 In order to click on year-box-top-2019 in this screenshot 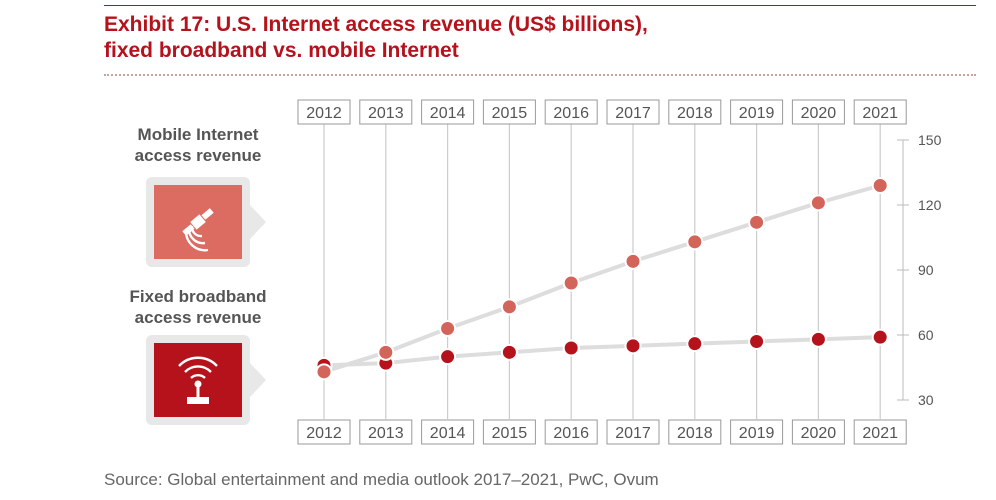, I will do `click(757, 112)`.